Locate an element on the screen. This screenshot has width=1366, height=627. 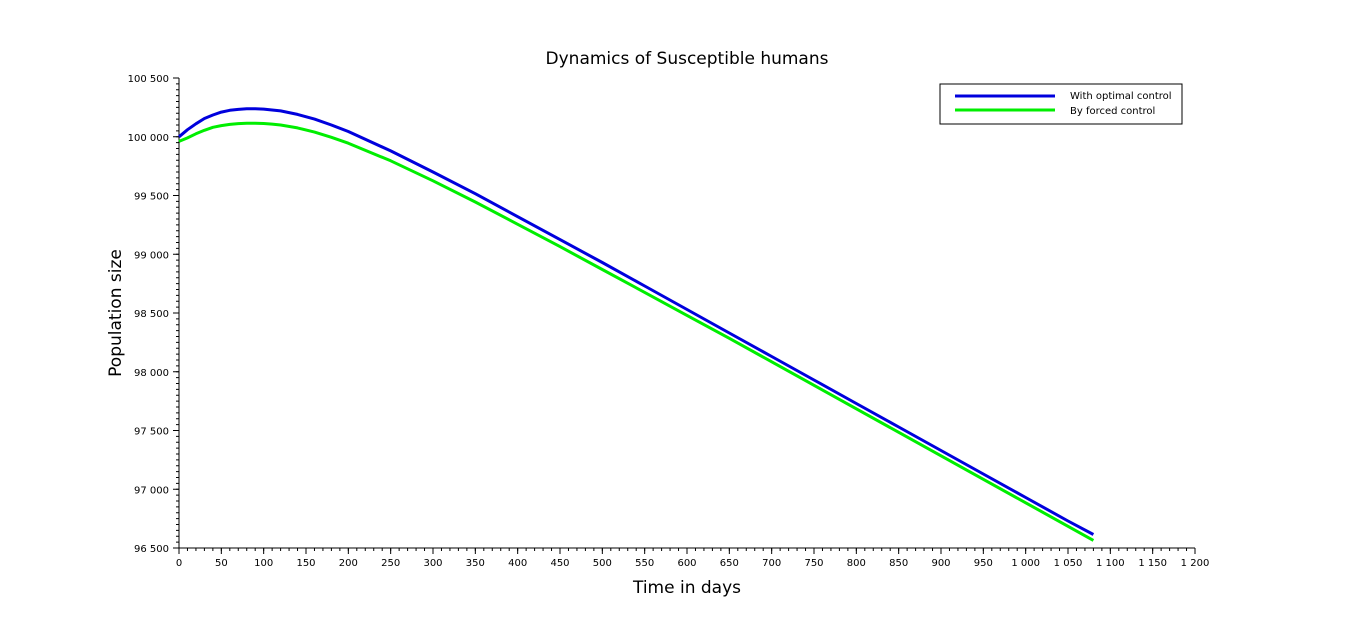
x-tick-label: 200 is located at coordinates (348, 563).